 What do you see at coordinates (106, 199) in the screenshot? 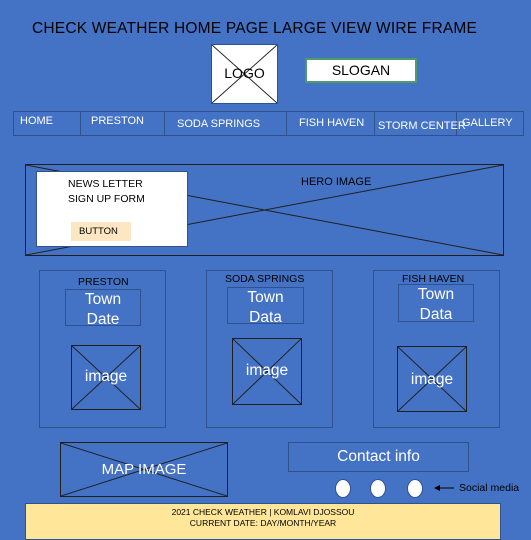
I see `newsletter-title-line2: SIGN UP FORM` at bounding box center [106, 199].